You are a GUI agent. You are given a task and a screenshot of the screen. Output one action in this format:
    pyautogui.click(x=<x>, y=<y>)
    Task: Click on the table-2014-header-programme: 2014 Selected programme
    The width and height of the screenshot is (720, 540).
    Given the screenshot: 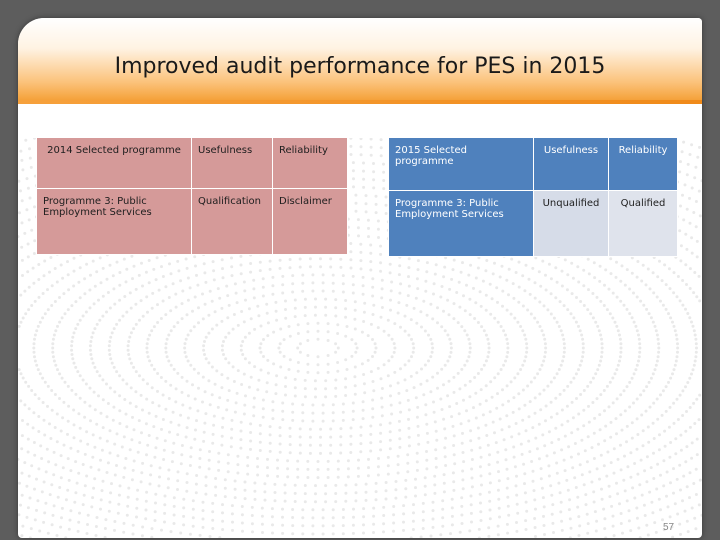 What is the action you would take?
    pyautogui.click(x=114, y=163)
    